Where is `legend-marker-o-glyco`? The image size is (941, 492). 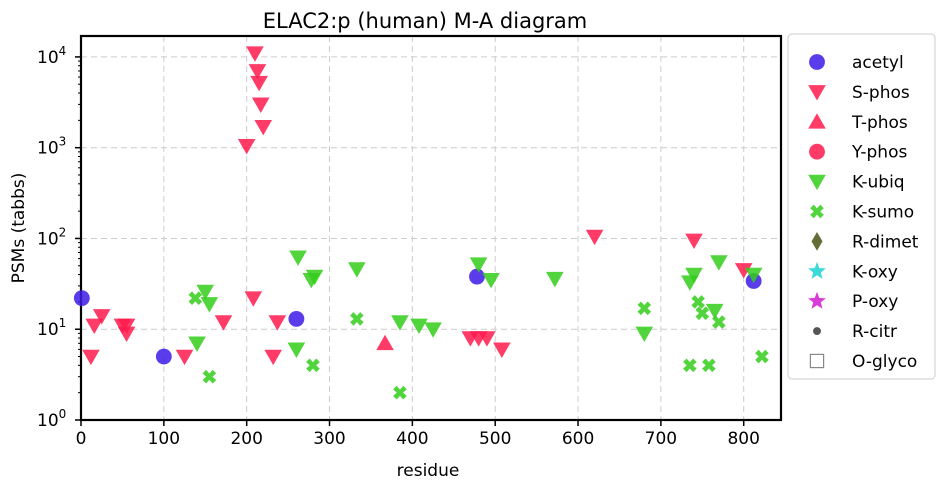 legend-marker-o-glyco is located at coordinates (817, 361).